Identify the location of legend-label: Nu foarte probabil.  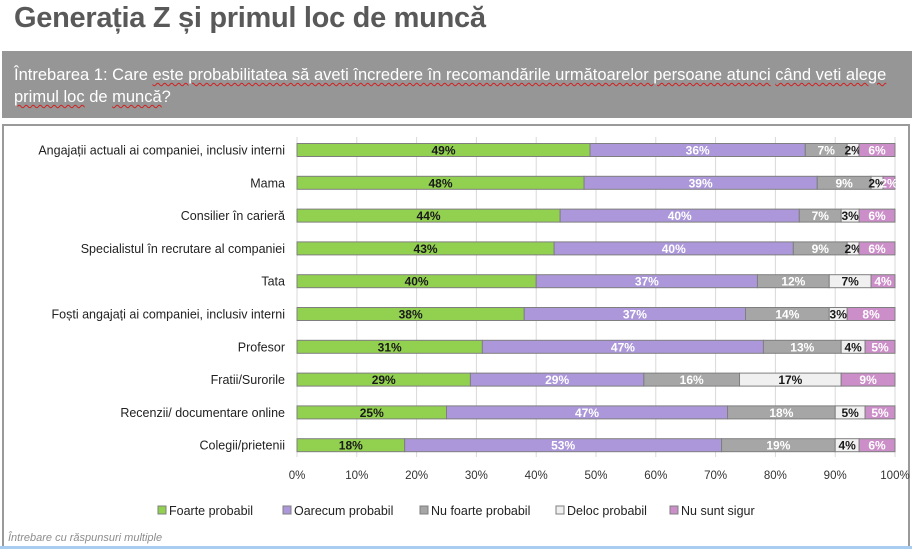
(480, 511).